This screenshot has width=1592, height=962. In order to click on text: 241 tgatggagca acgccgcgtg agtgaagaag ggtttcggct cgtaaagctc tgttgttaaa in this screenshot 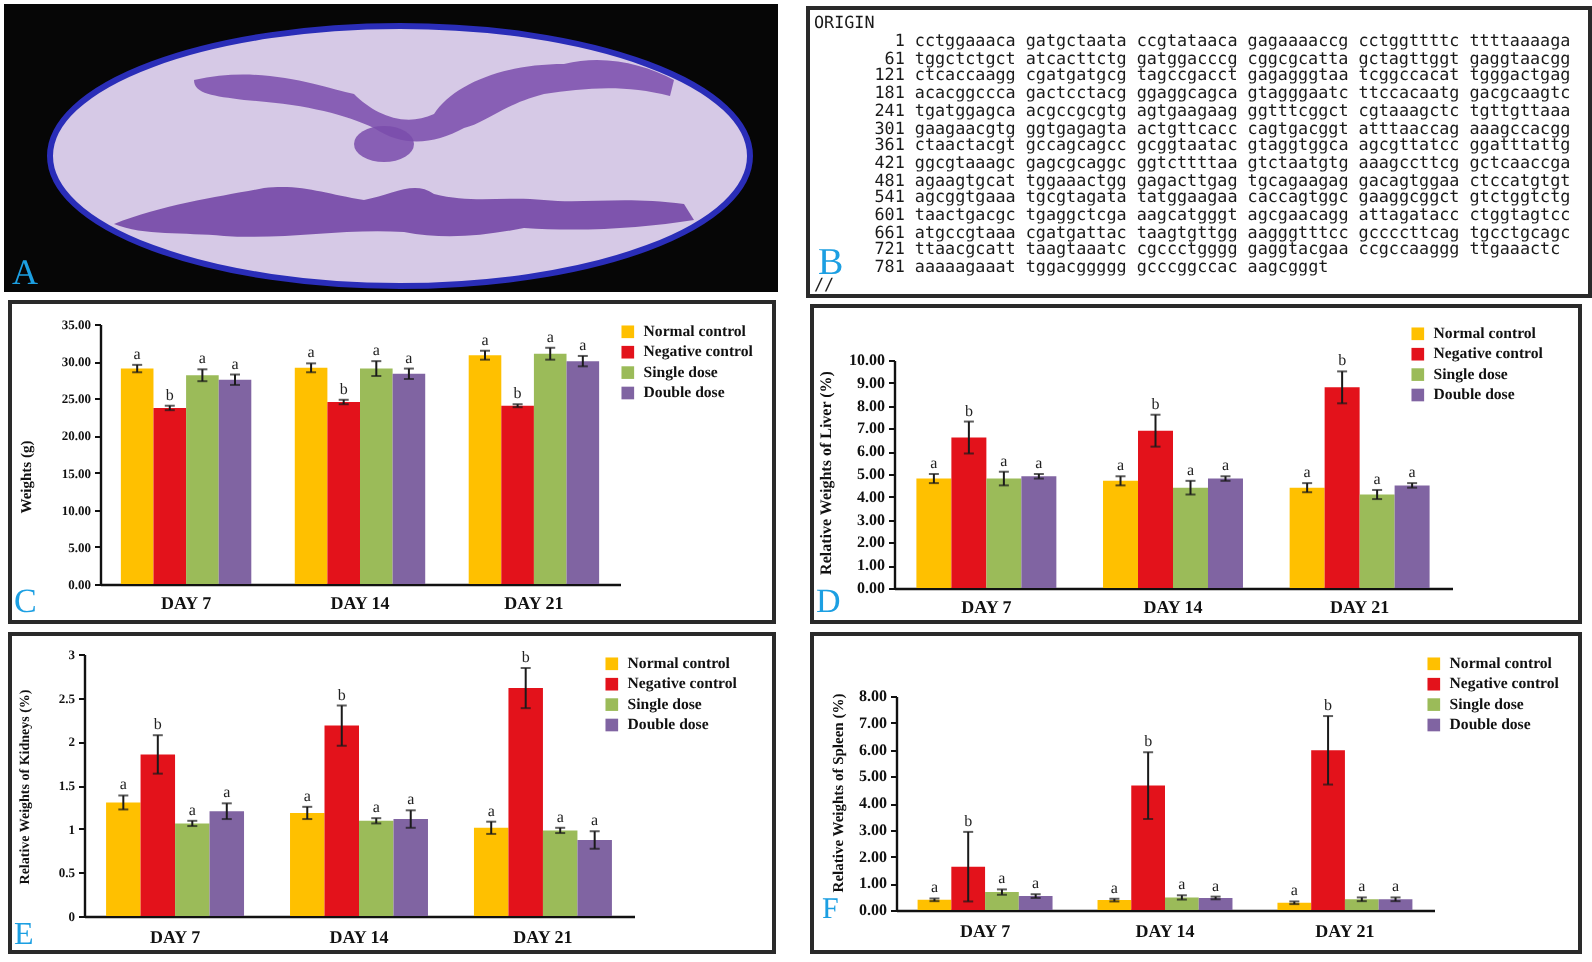, I will do `click(1222, 109)`.